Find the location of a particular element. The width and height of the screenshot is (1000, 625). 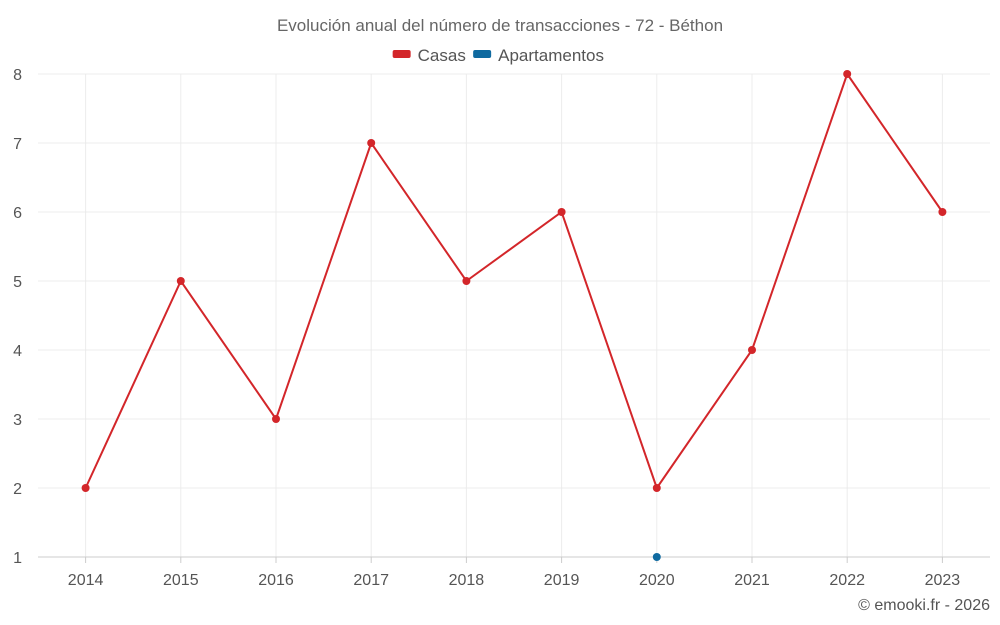

x-tick-label: 2022 is located at coordinates (847, 580).